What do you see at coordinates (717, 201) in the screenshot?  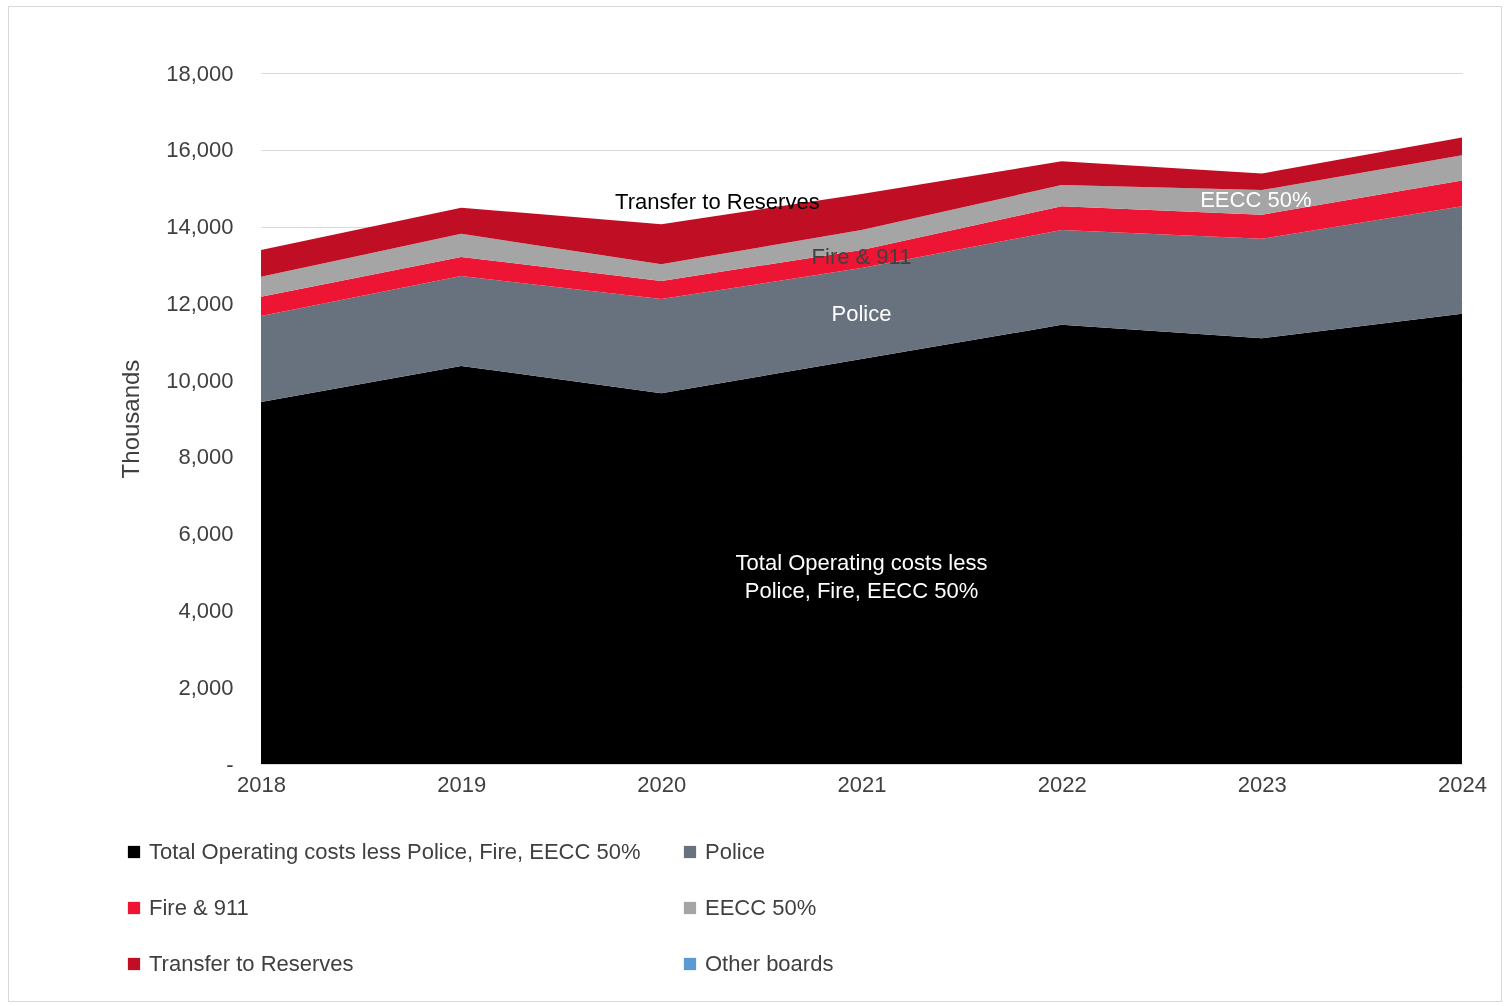 I see `annotation: Transfer to Reserves` at bounding box center [717, 201].